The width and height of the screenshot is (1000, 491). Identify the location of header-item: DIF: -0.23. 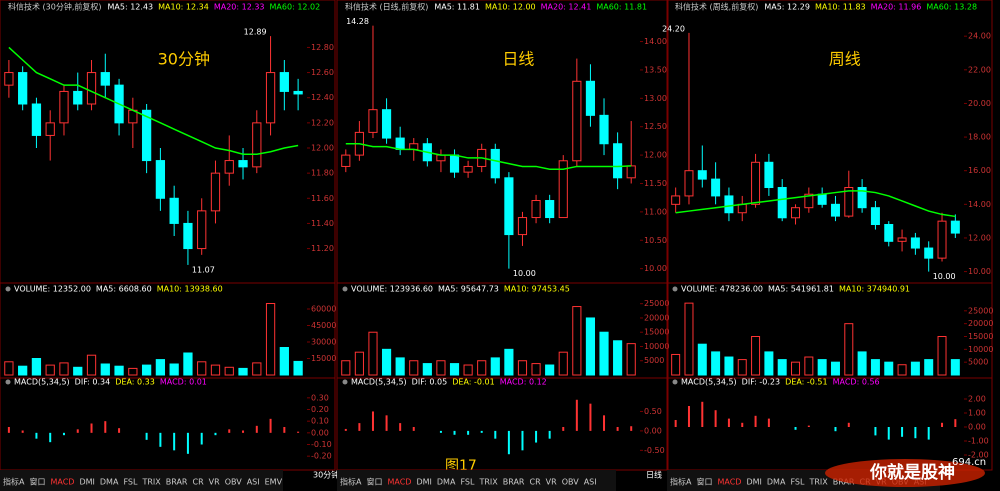
(761, 382).